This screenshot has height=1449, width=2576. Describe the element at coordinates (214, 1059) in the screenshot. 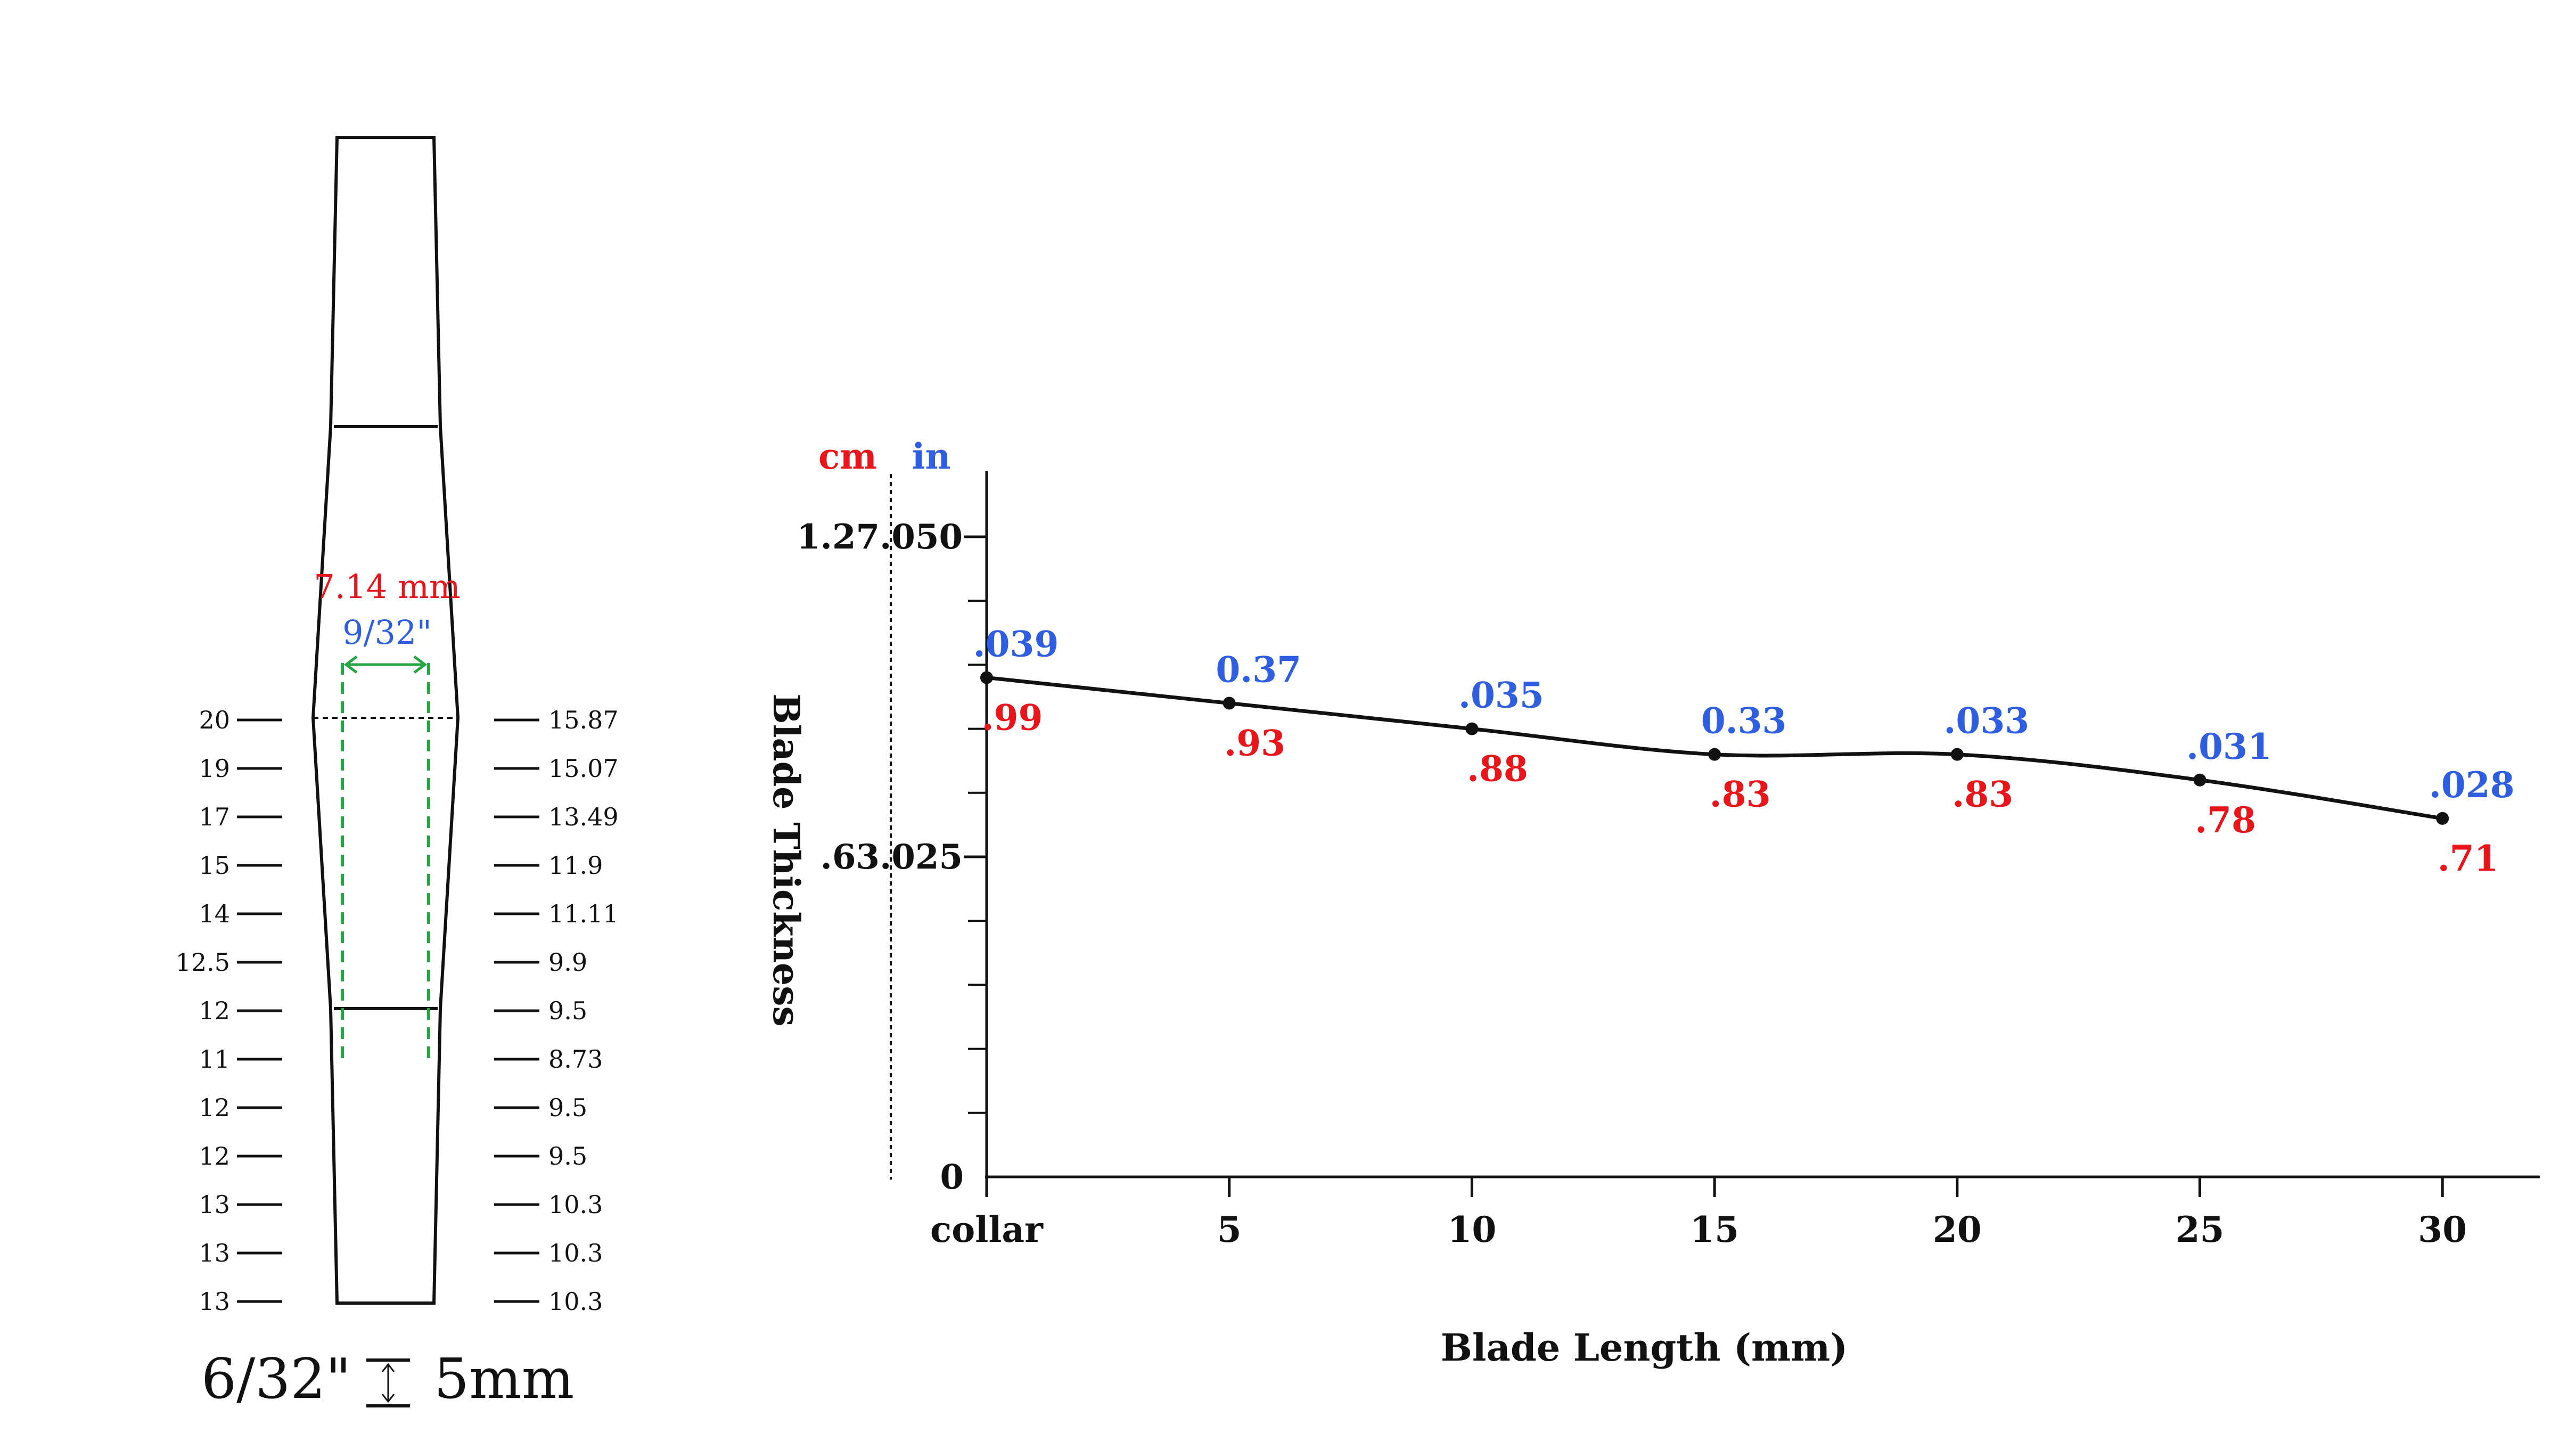

I see `left-measure-label: 11` at that location.